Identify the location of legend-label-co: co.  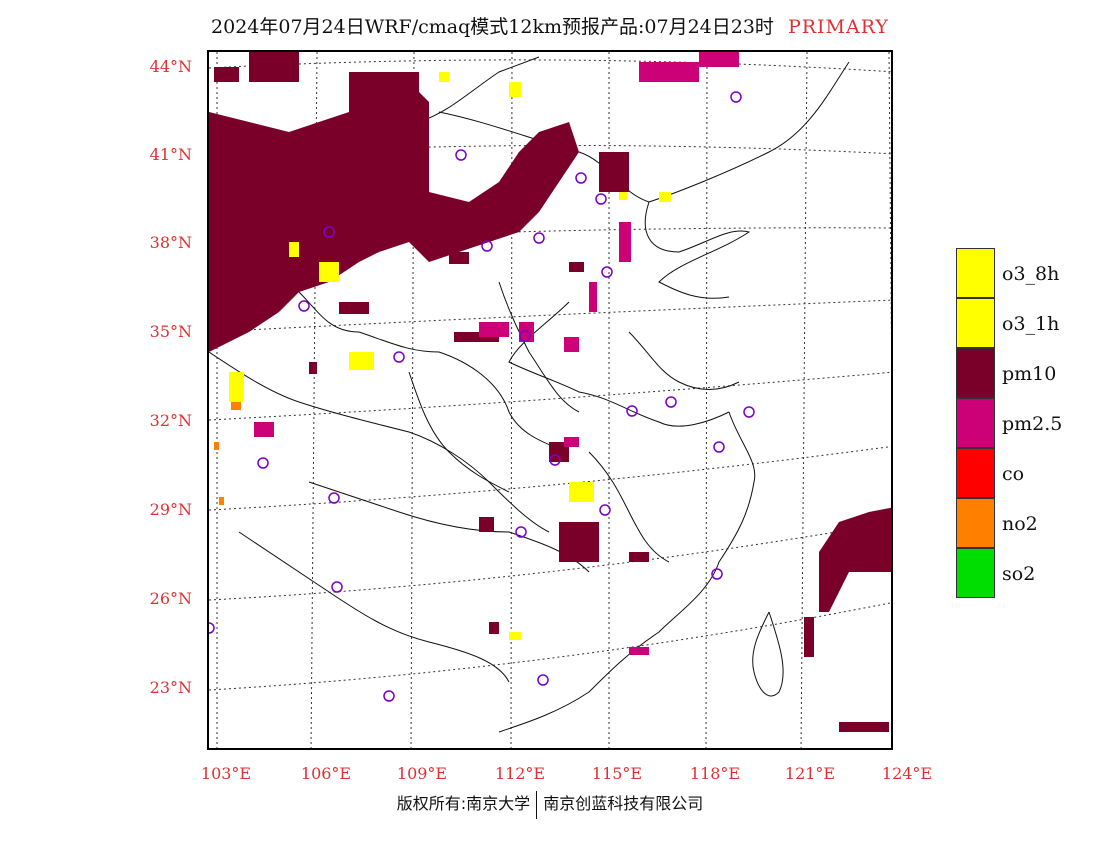
(1013, 474).